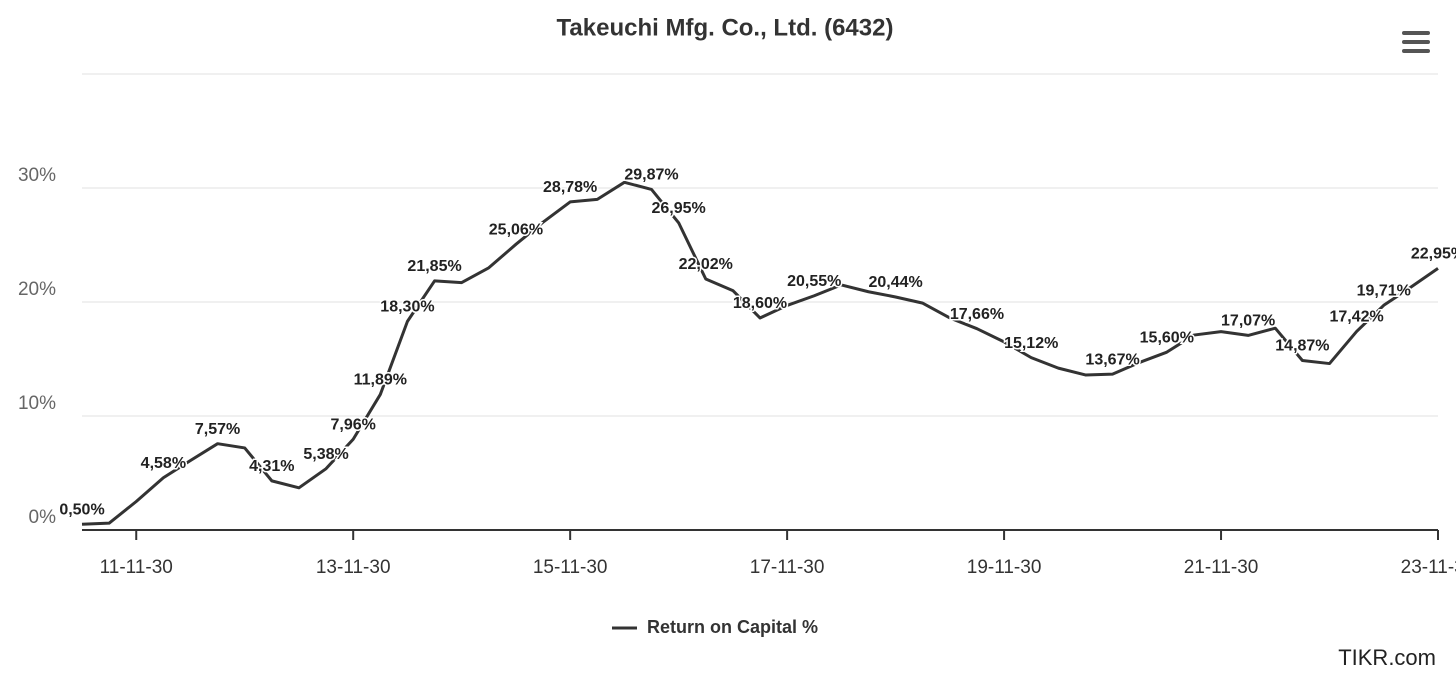 This screenshot has height=683, width=1456. I want to click on chart-title: Takeuchi Mfg. Co., Ltd. (6432), so click(725, 27).